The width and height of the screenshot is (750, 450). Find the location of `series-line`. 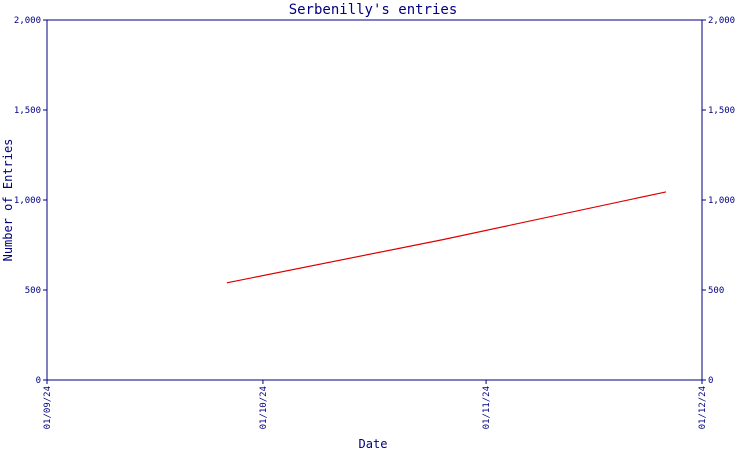

series-line is located at coordinates (446, 237).